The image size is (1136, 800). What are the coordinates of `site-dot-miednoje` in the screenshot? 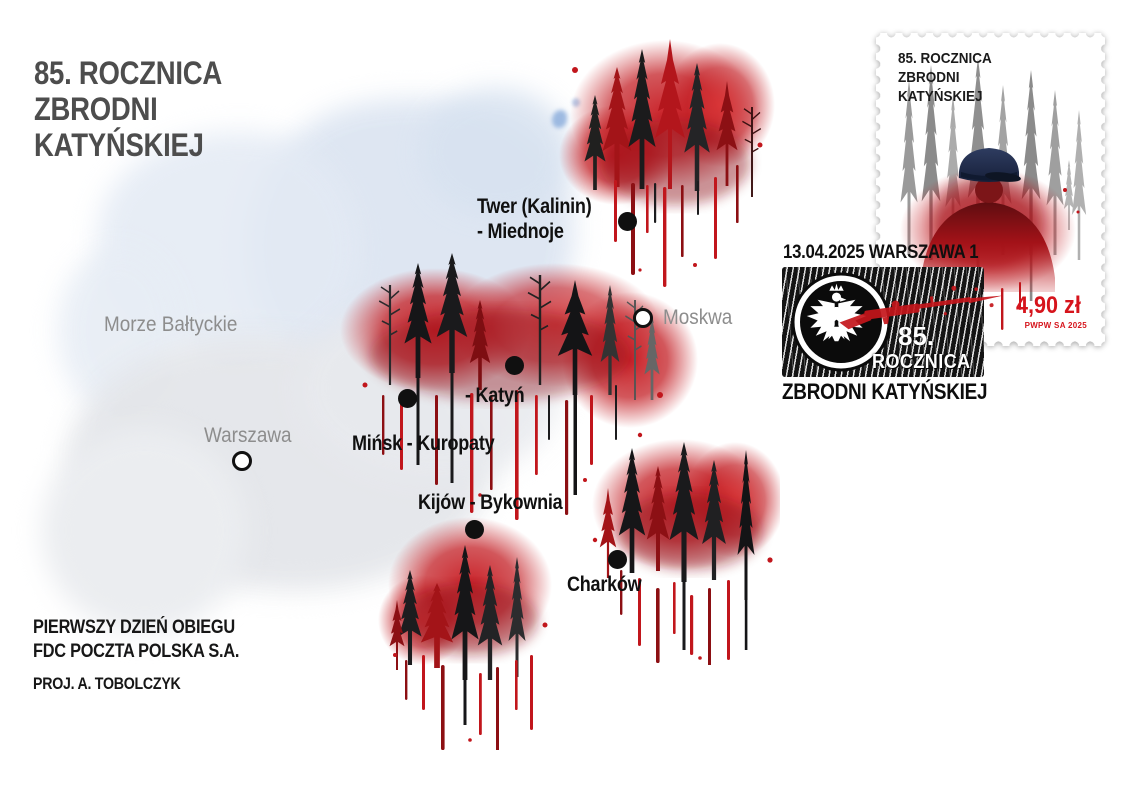 It's located at (627, 221).